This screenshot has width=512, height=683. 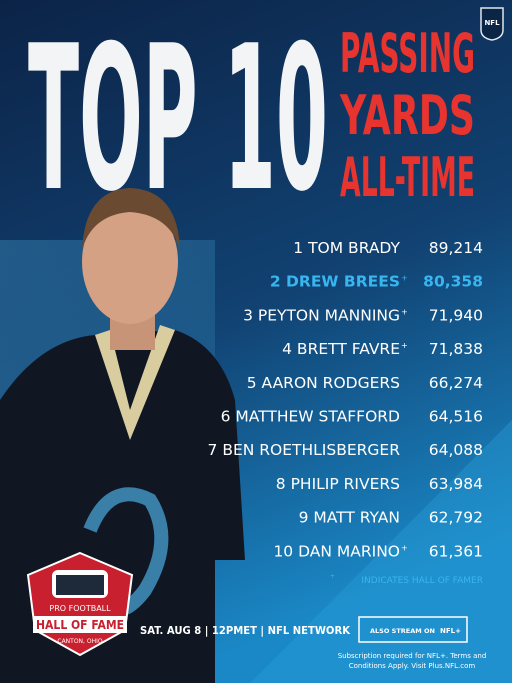 I want to click on fine-print: Conditions Apply. Visit Plus.NFL.com, so click(x=412, y=666).